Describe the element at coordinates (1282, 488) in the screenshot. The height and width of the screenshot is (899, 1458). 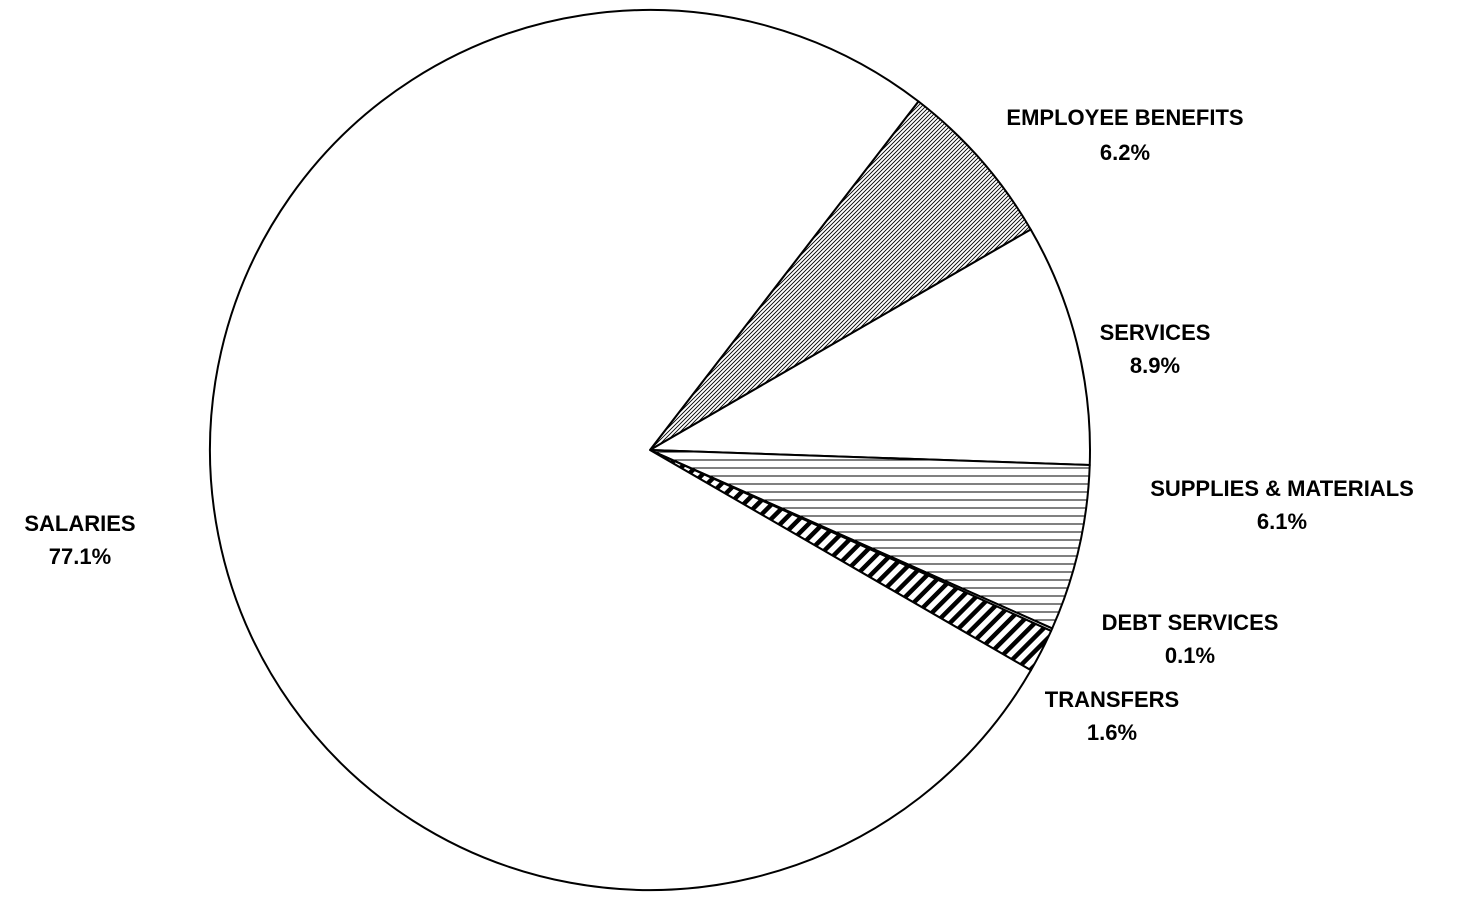
I see `slice-label-supplies-materials: SUPPLIES & MATERIALS` at that location.